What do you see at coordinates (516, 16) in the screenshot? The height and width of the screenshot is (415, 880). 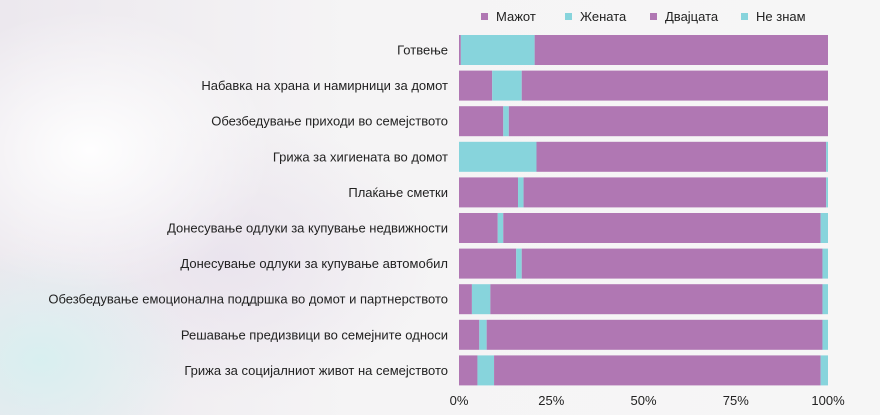 I see `legend-label-1: Мажот` at bounding box center [516, 16].